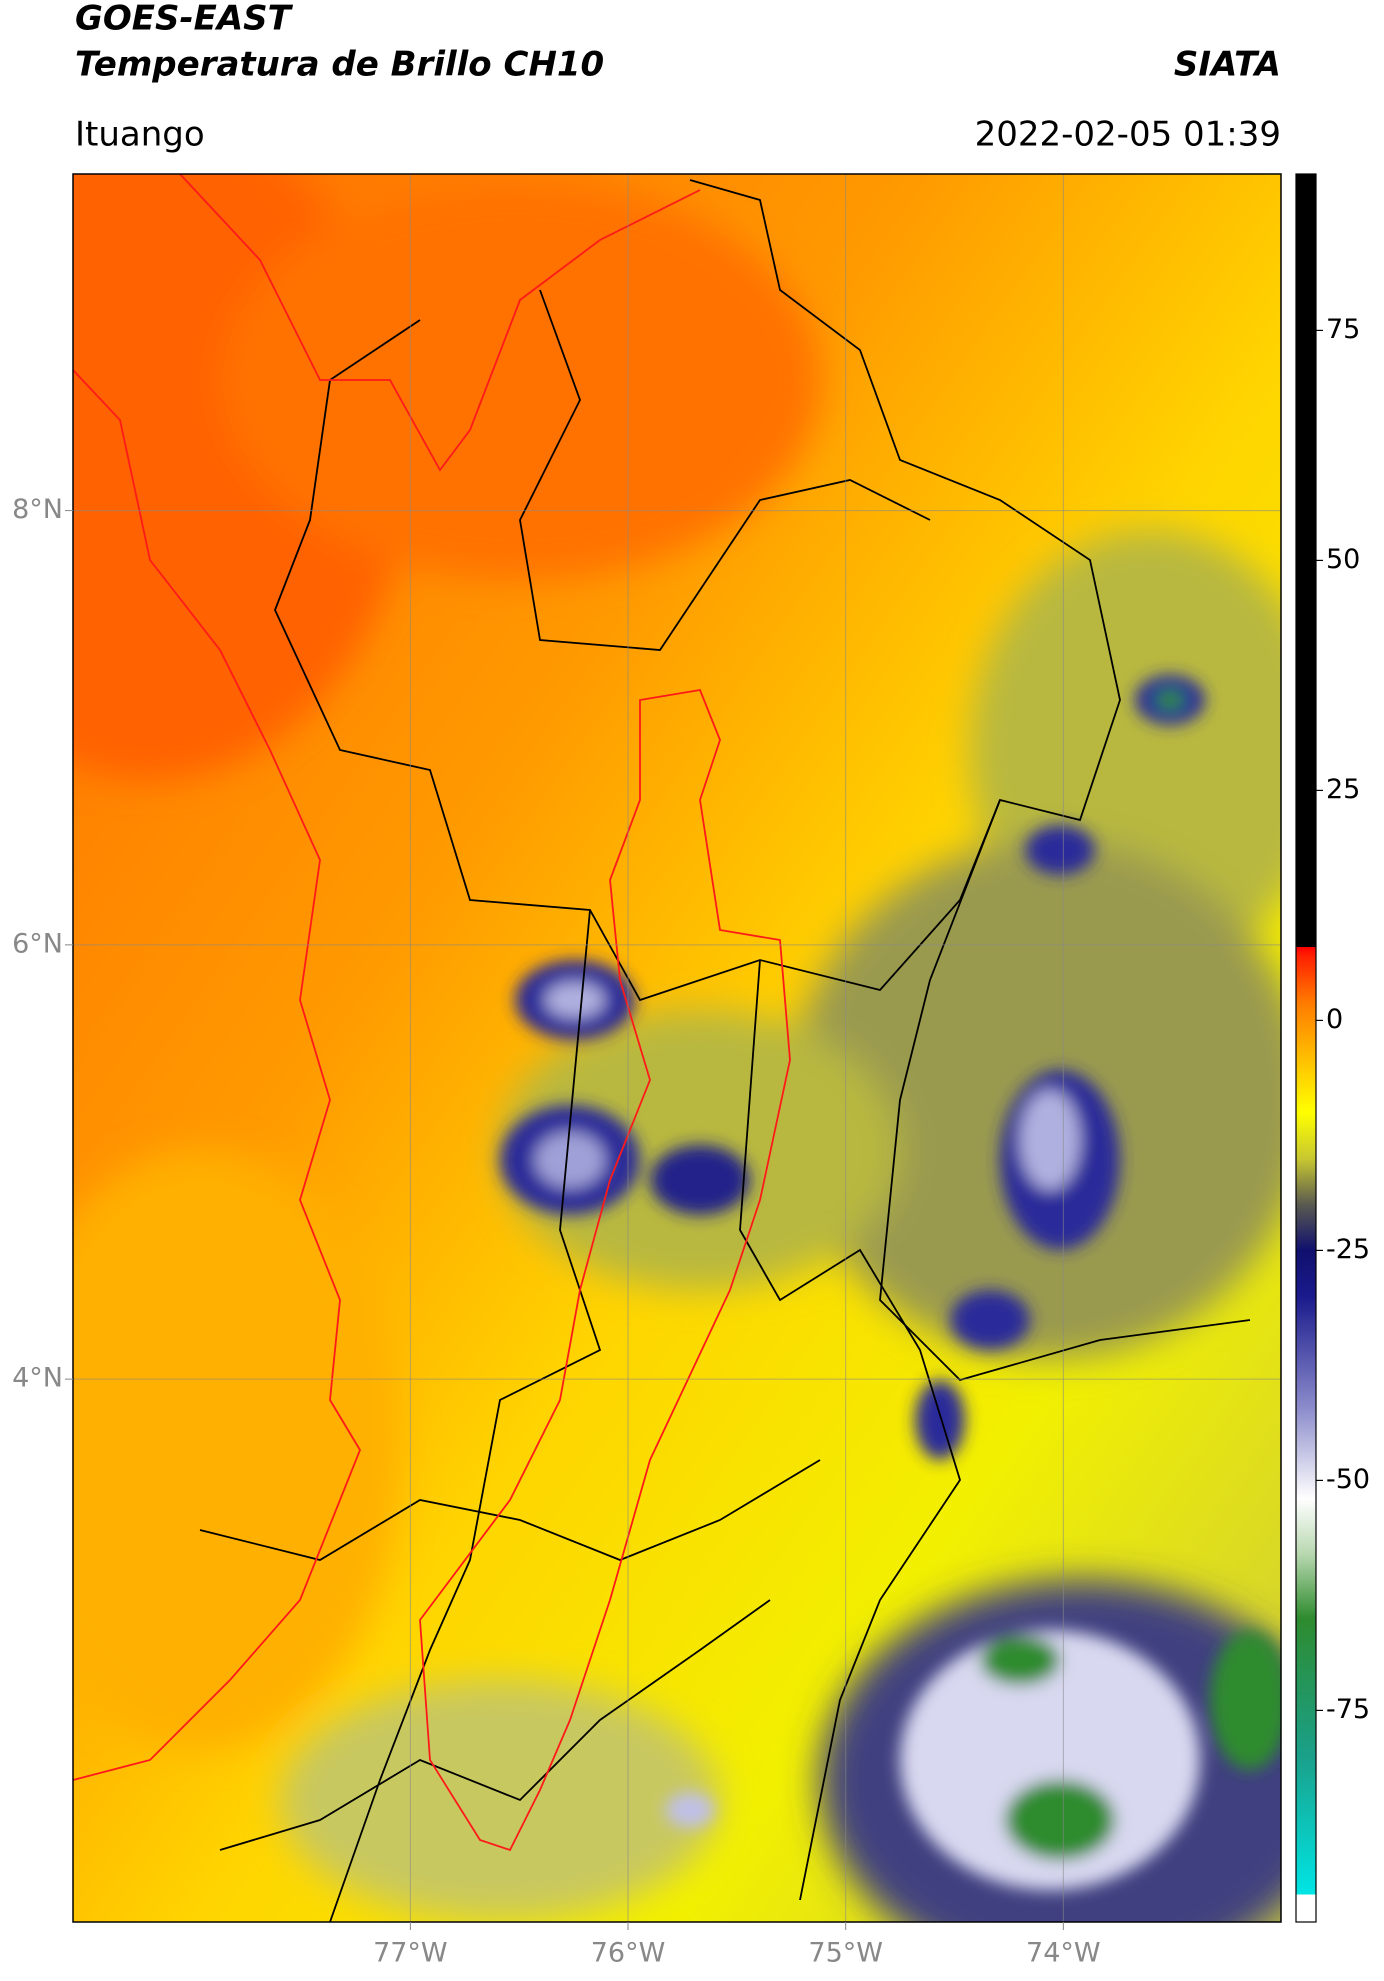  I want to click on y-tick-label: 4°N, so click(37, 1378).